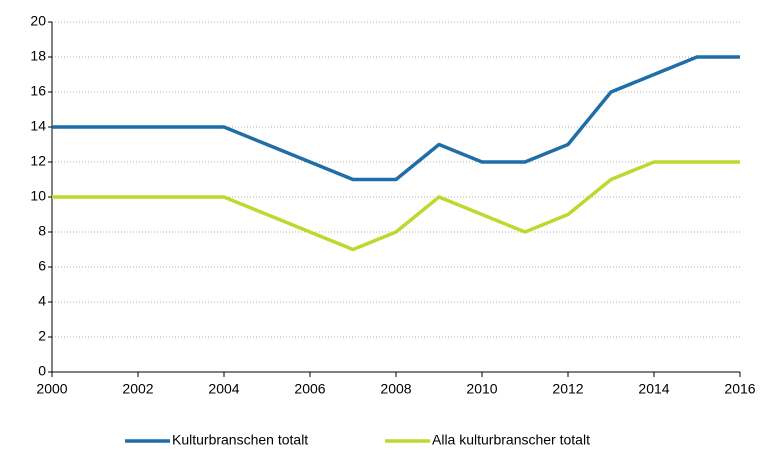 This screenshot has width=763, height=454. What do you see at coordinates (38, 126) in the screenshot?
I see `y-tick-label: 14` at bounding box center [38, 126].